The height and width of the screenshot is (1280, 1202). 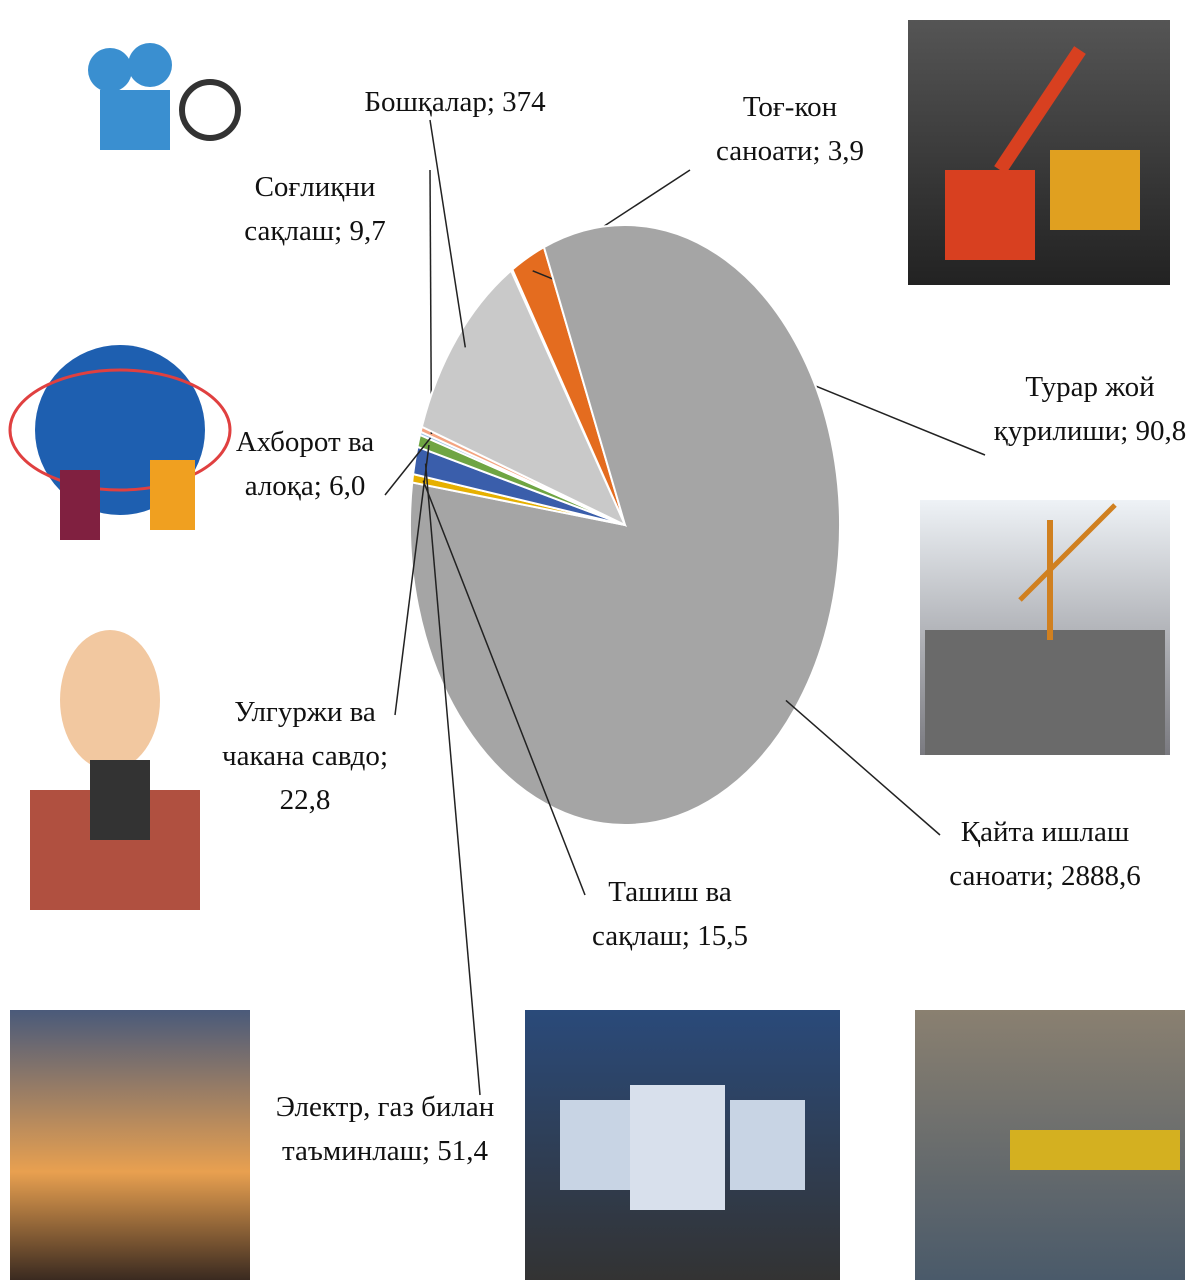 I want to click on value-label: 22,8, so click(x=305, y=800).